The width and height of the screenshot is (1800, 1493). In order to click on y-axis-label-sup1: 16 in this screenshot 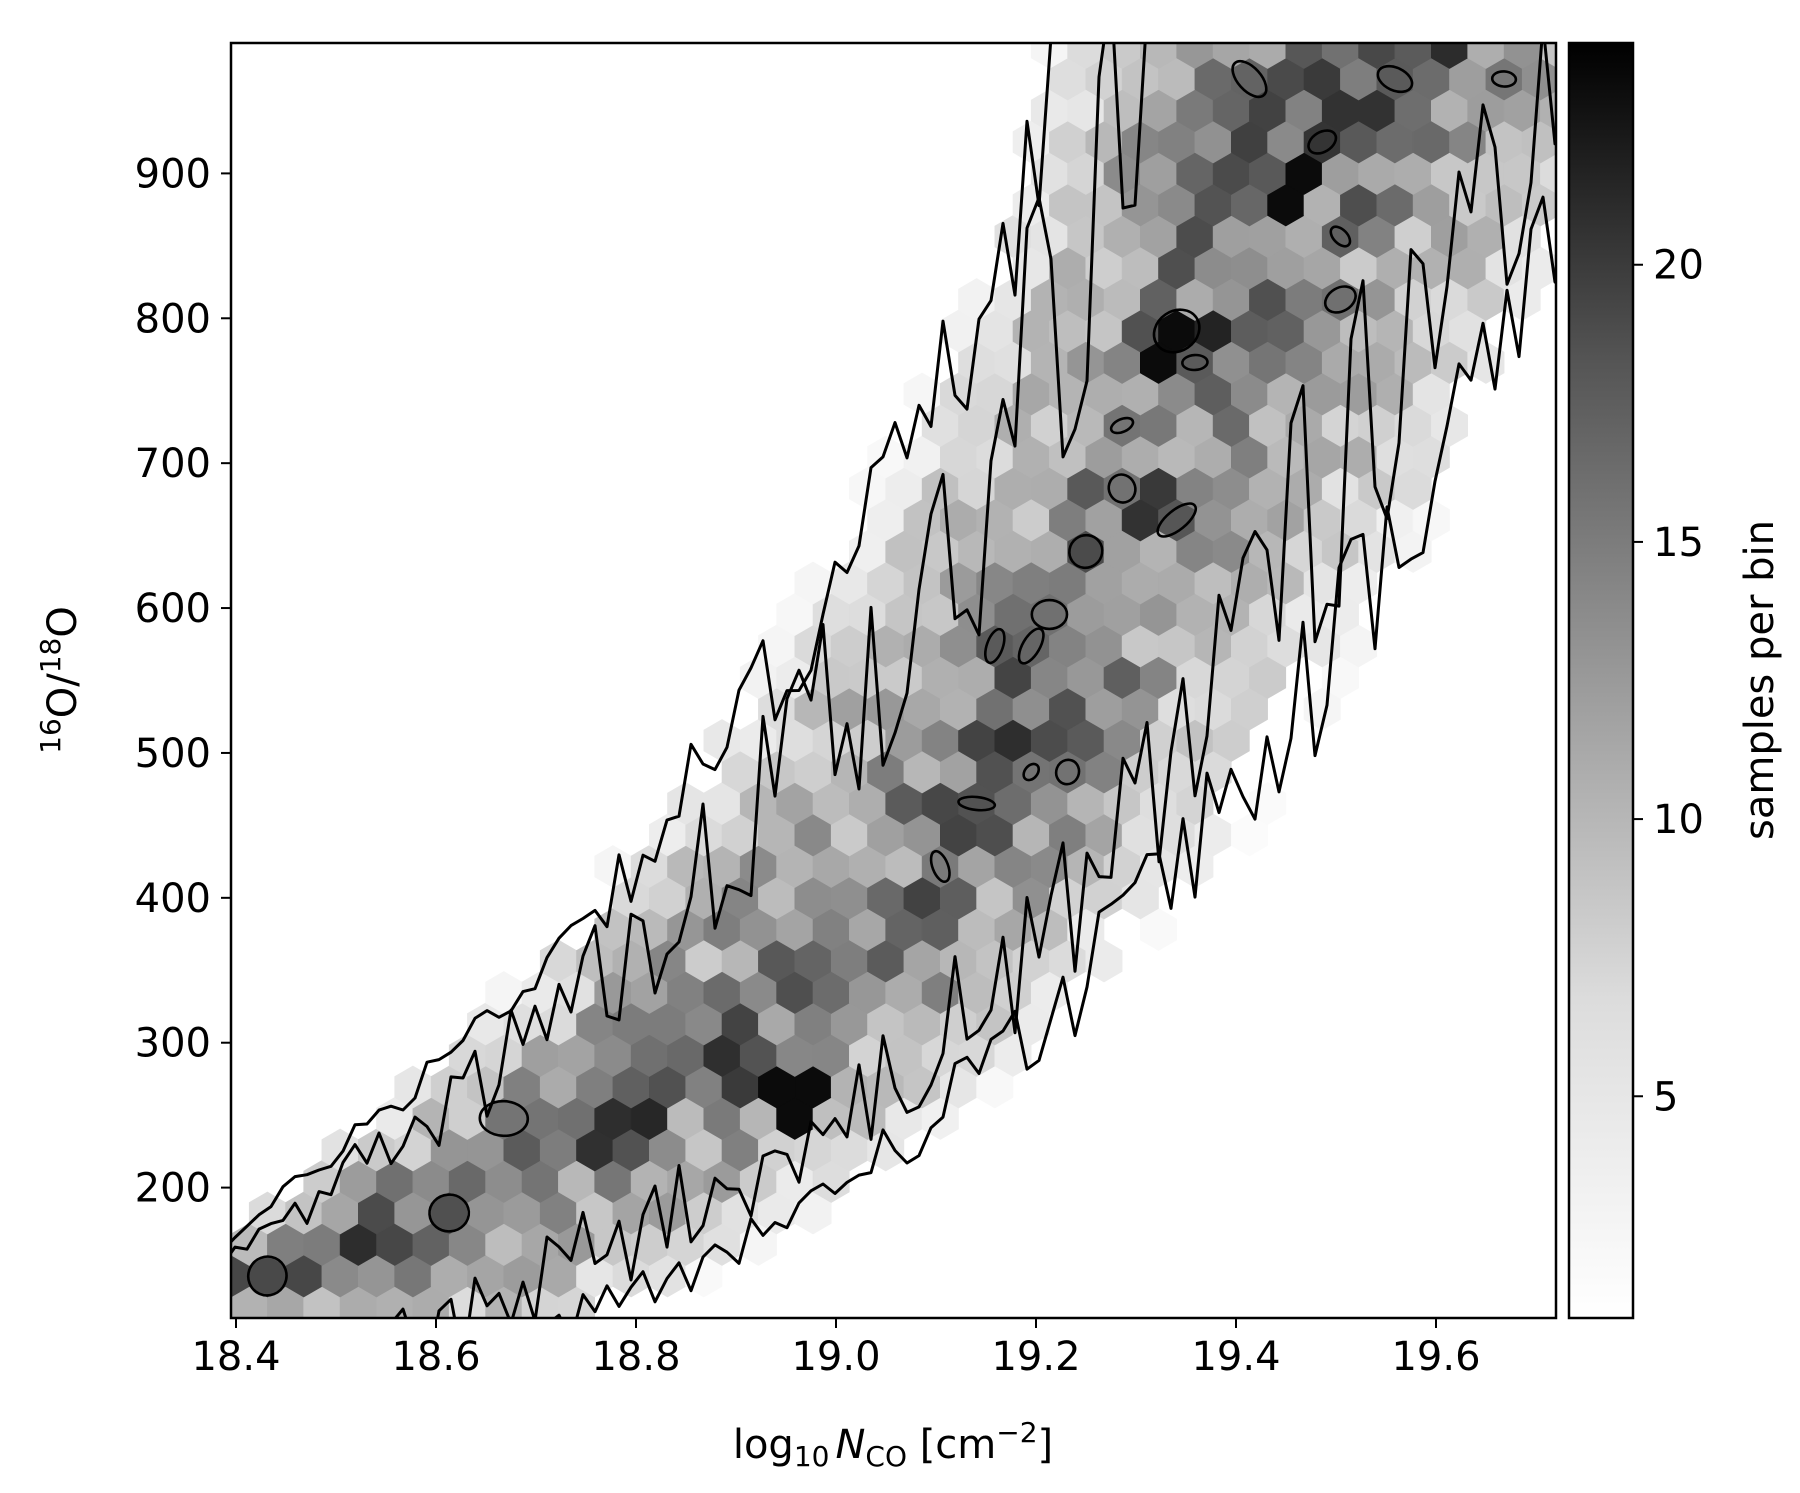, I will do `click(50, 736)`.